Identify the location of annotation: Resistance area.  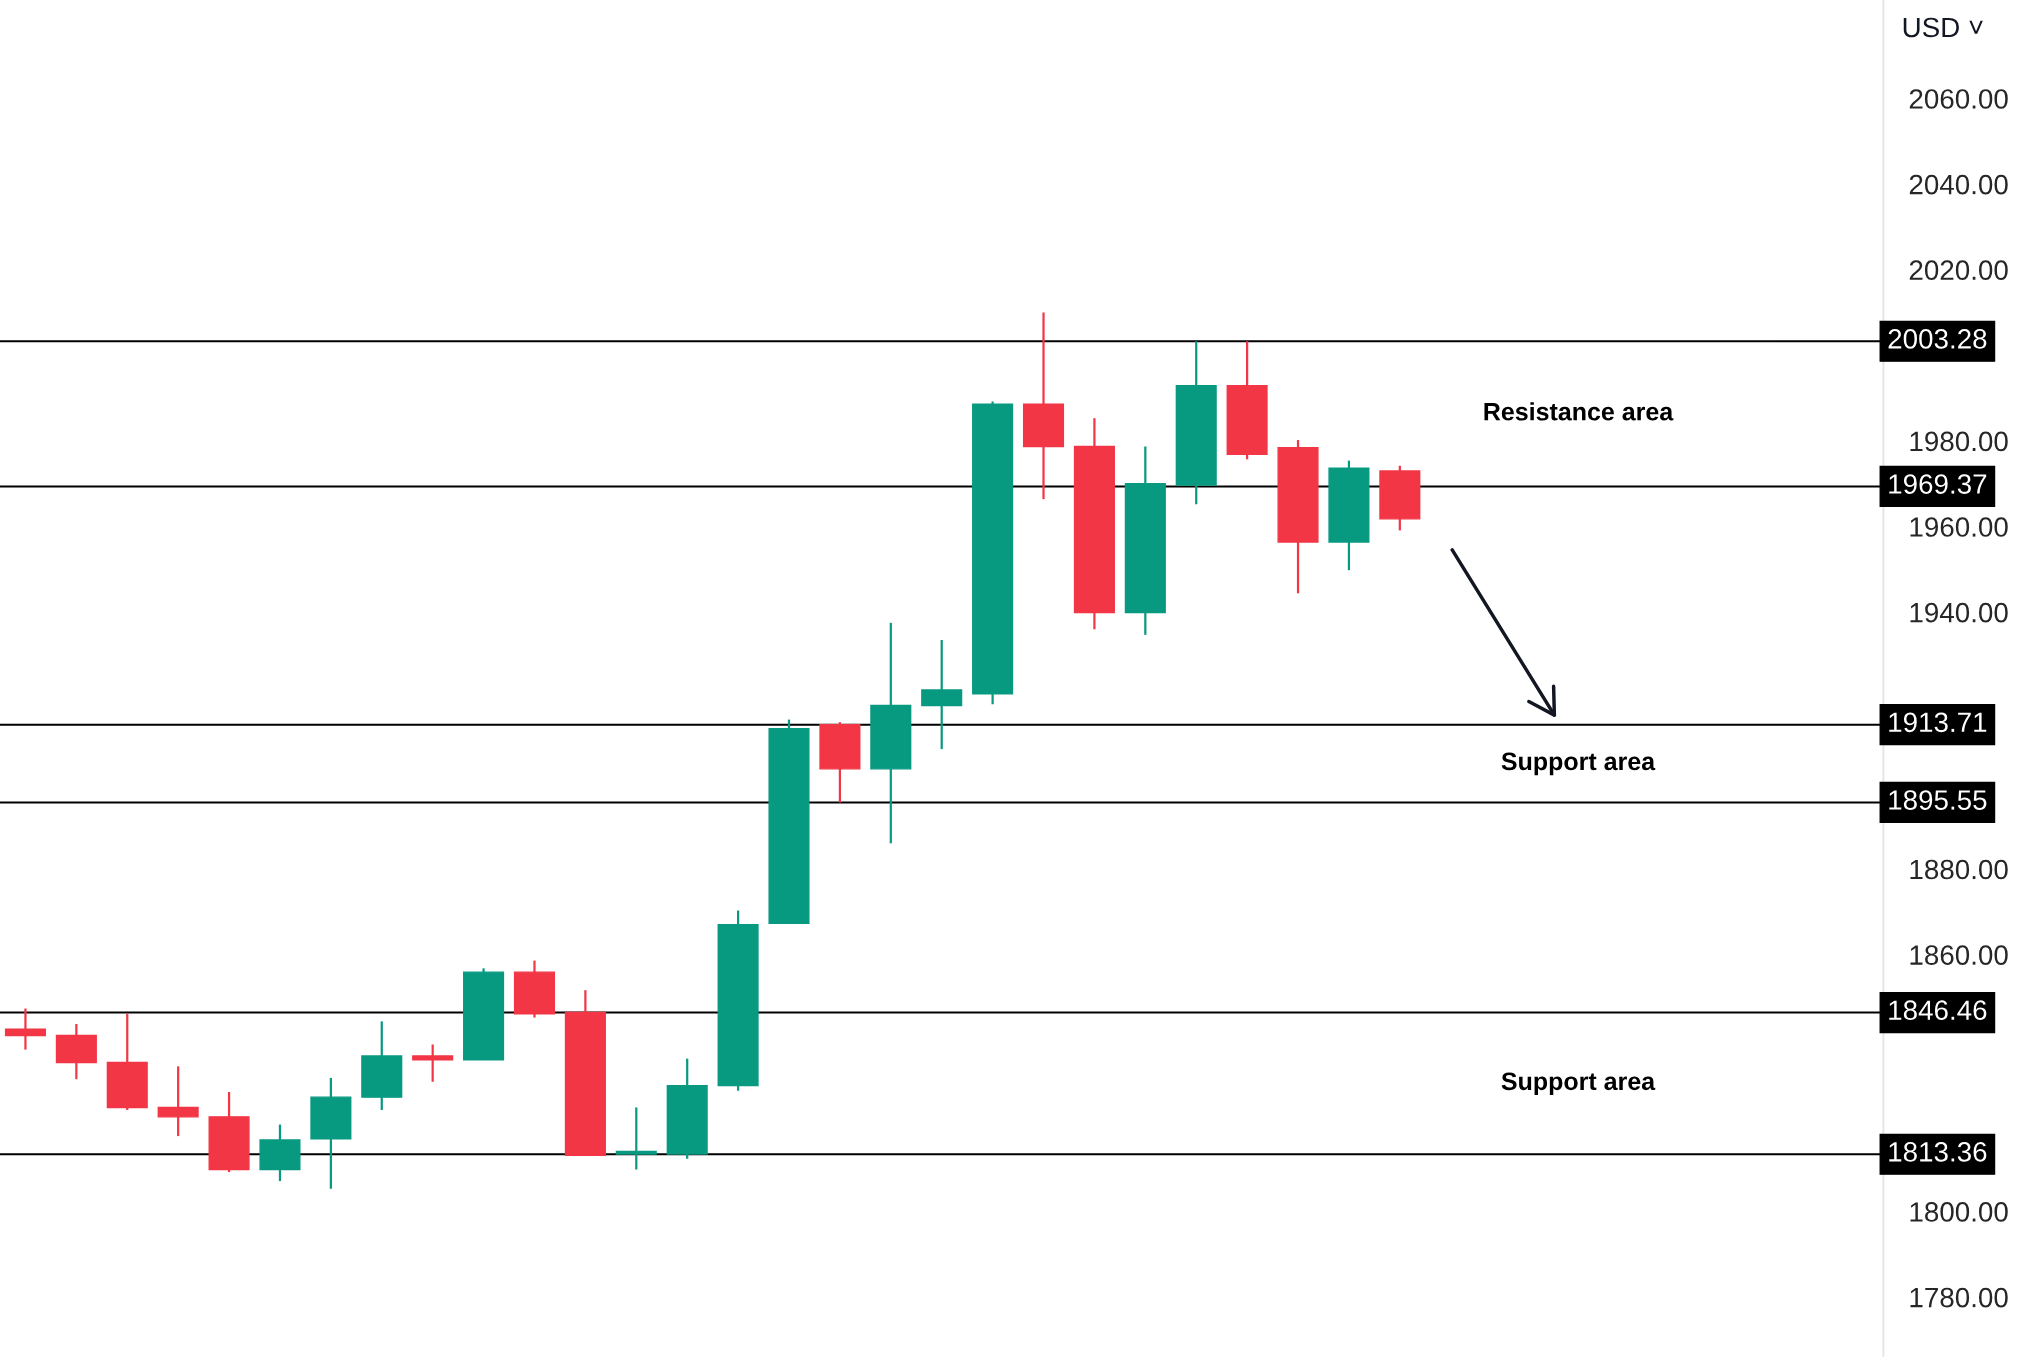
(1579, 411).